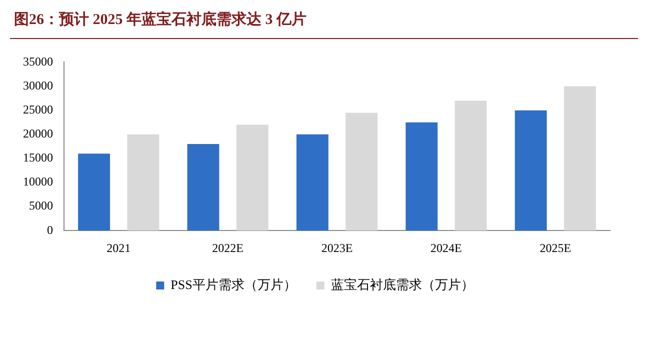  Describe the element at coordinates (228, 247) in the screenshot. I see `x-tick-label: 2022E` at that location.